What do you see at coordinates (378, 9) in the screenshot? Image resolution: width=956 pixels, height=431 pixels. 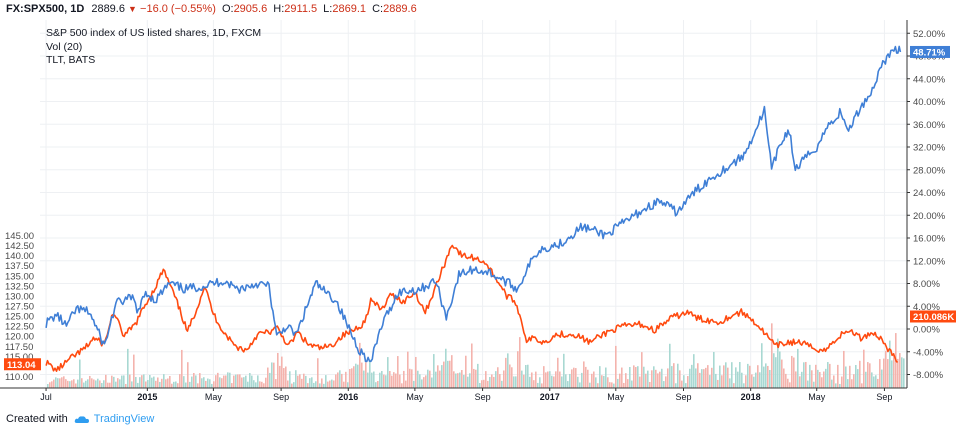 I see `close-label: C:` at bounding box center [378, 9].